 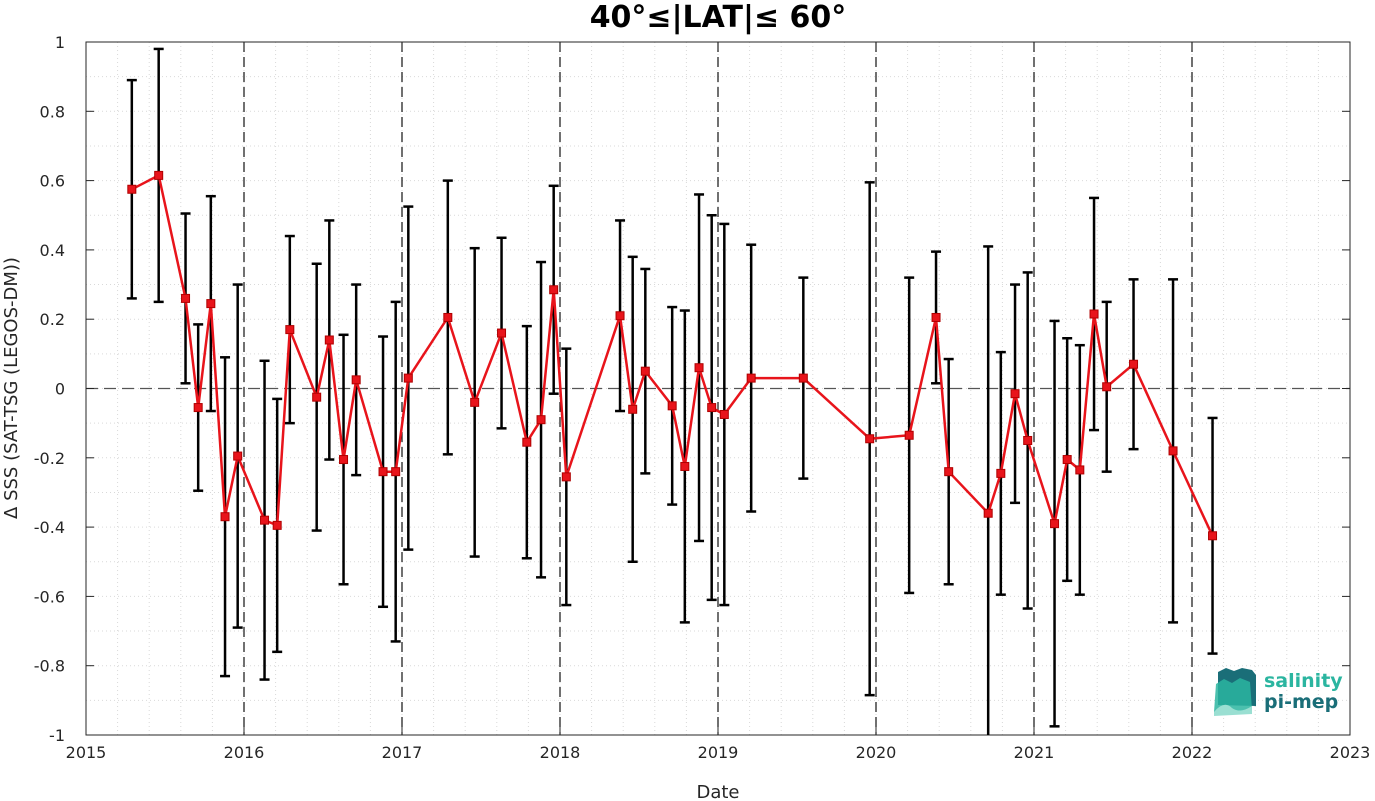 What do you see at coordinates (60, 42) in the screenshot?
I see `y-tick-label: 1` at bounding box center [60, 42].